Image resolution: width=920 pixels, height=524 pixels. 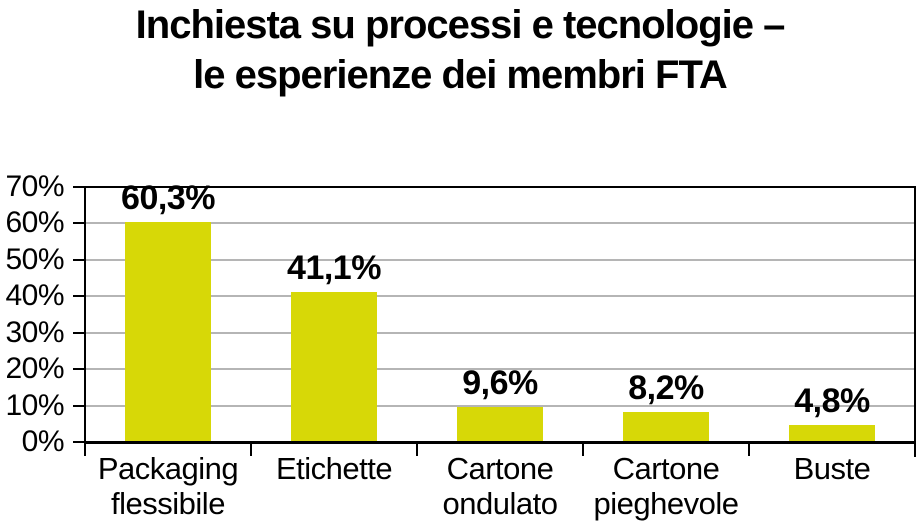 I want to click on y-axis-tick-label: 30%, so click(x=34, y=332).